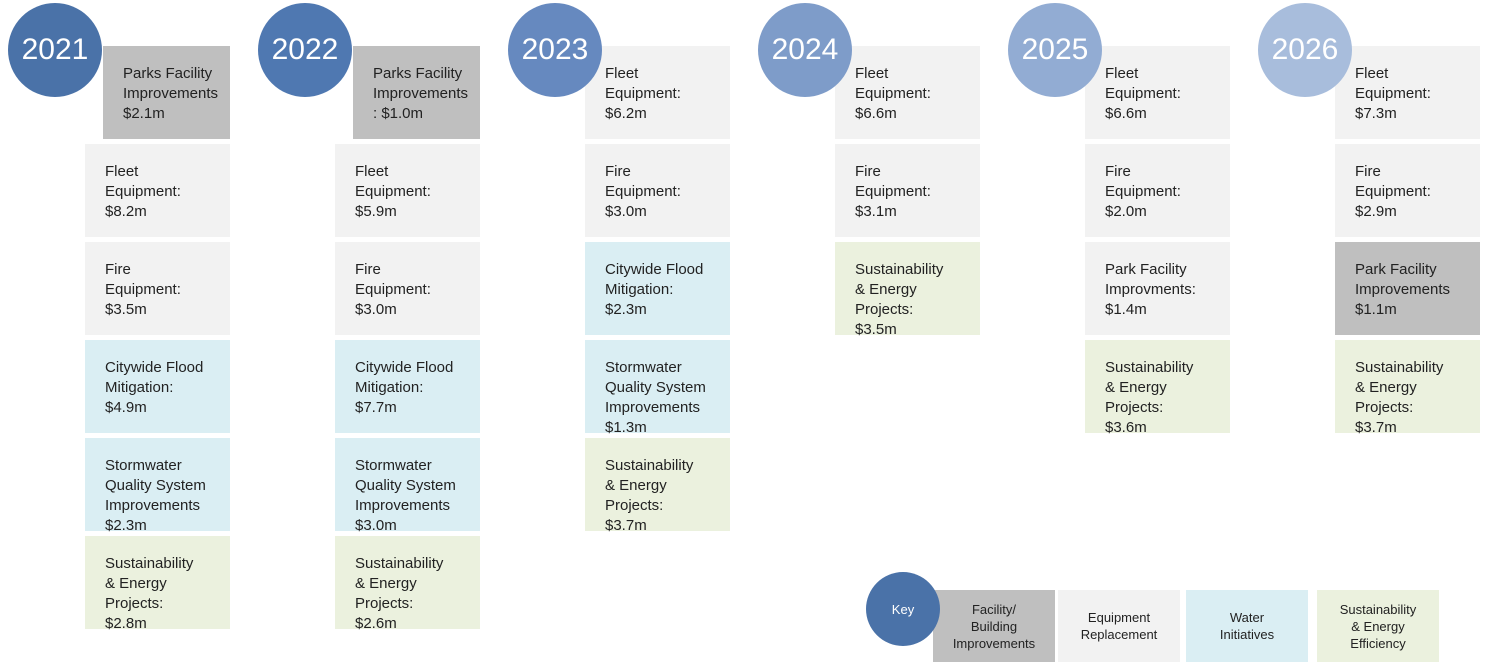  I want to click on text-line: Facility/, so click(994, 609).